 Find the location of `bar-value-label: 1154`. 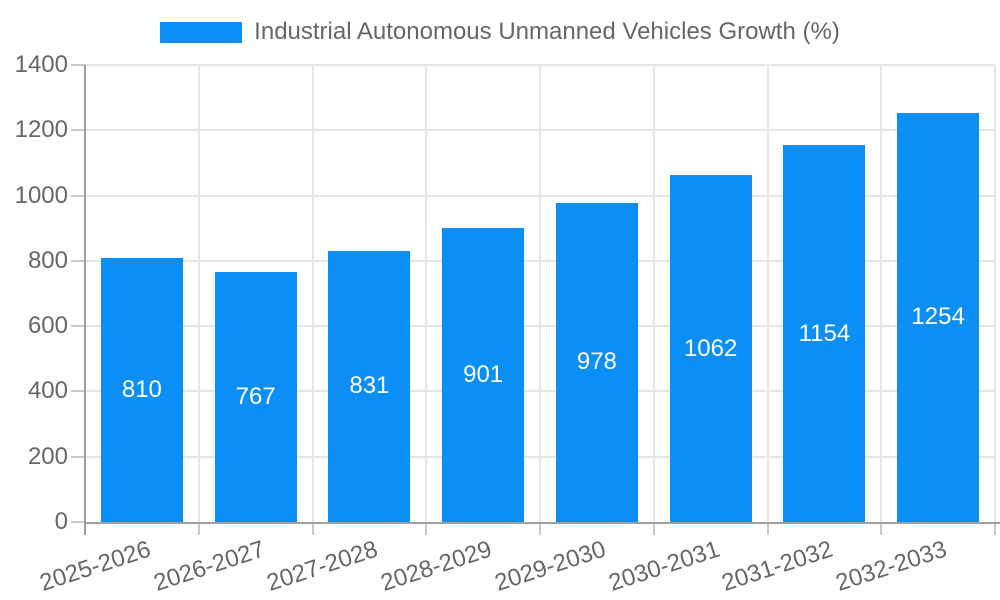

bar-value-label: 1154 is located at coordinates (824, 333).